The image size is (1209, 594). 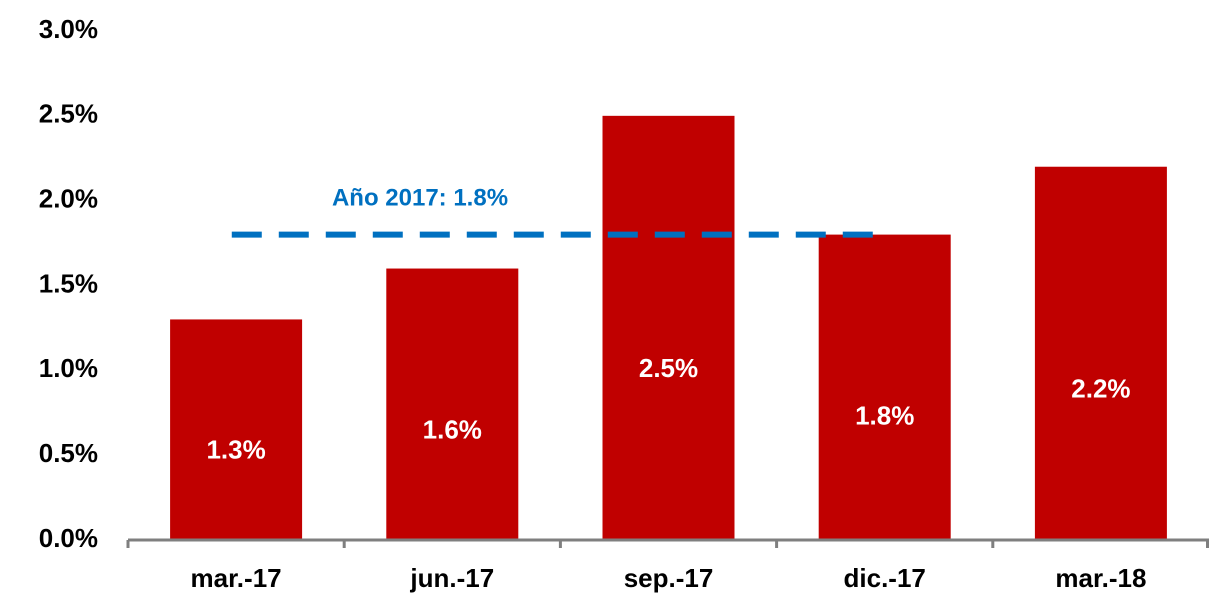 What do you see at coordinates (452, 429) in the screenshot?
I see `value-label: 1.6%` at bounding box center [452, 429].